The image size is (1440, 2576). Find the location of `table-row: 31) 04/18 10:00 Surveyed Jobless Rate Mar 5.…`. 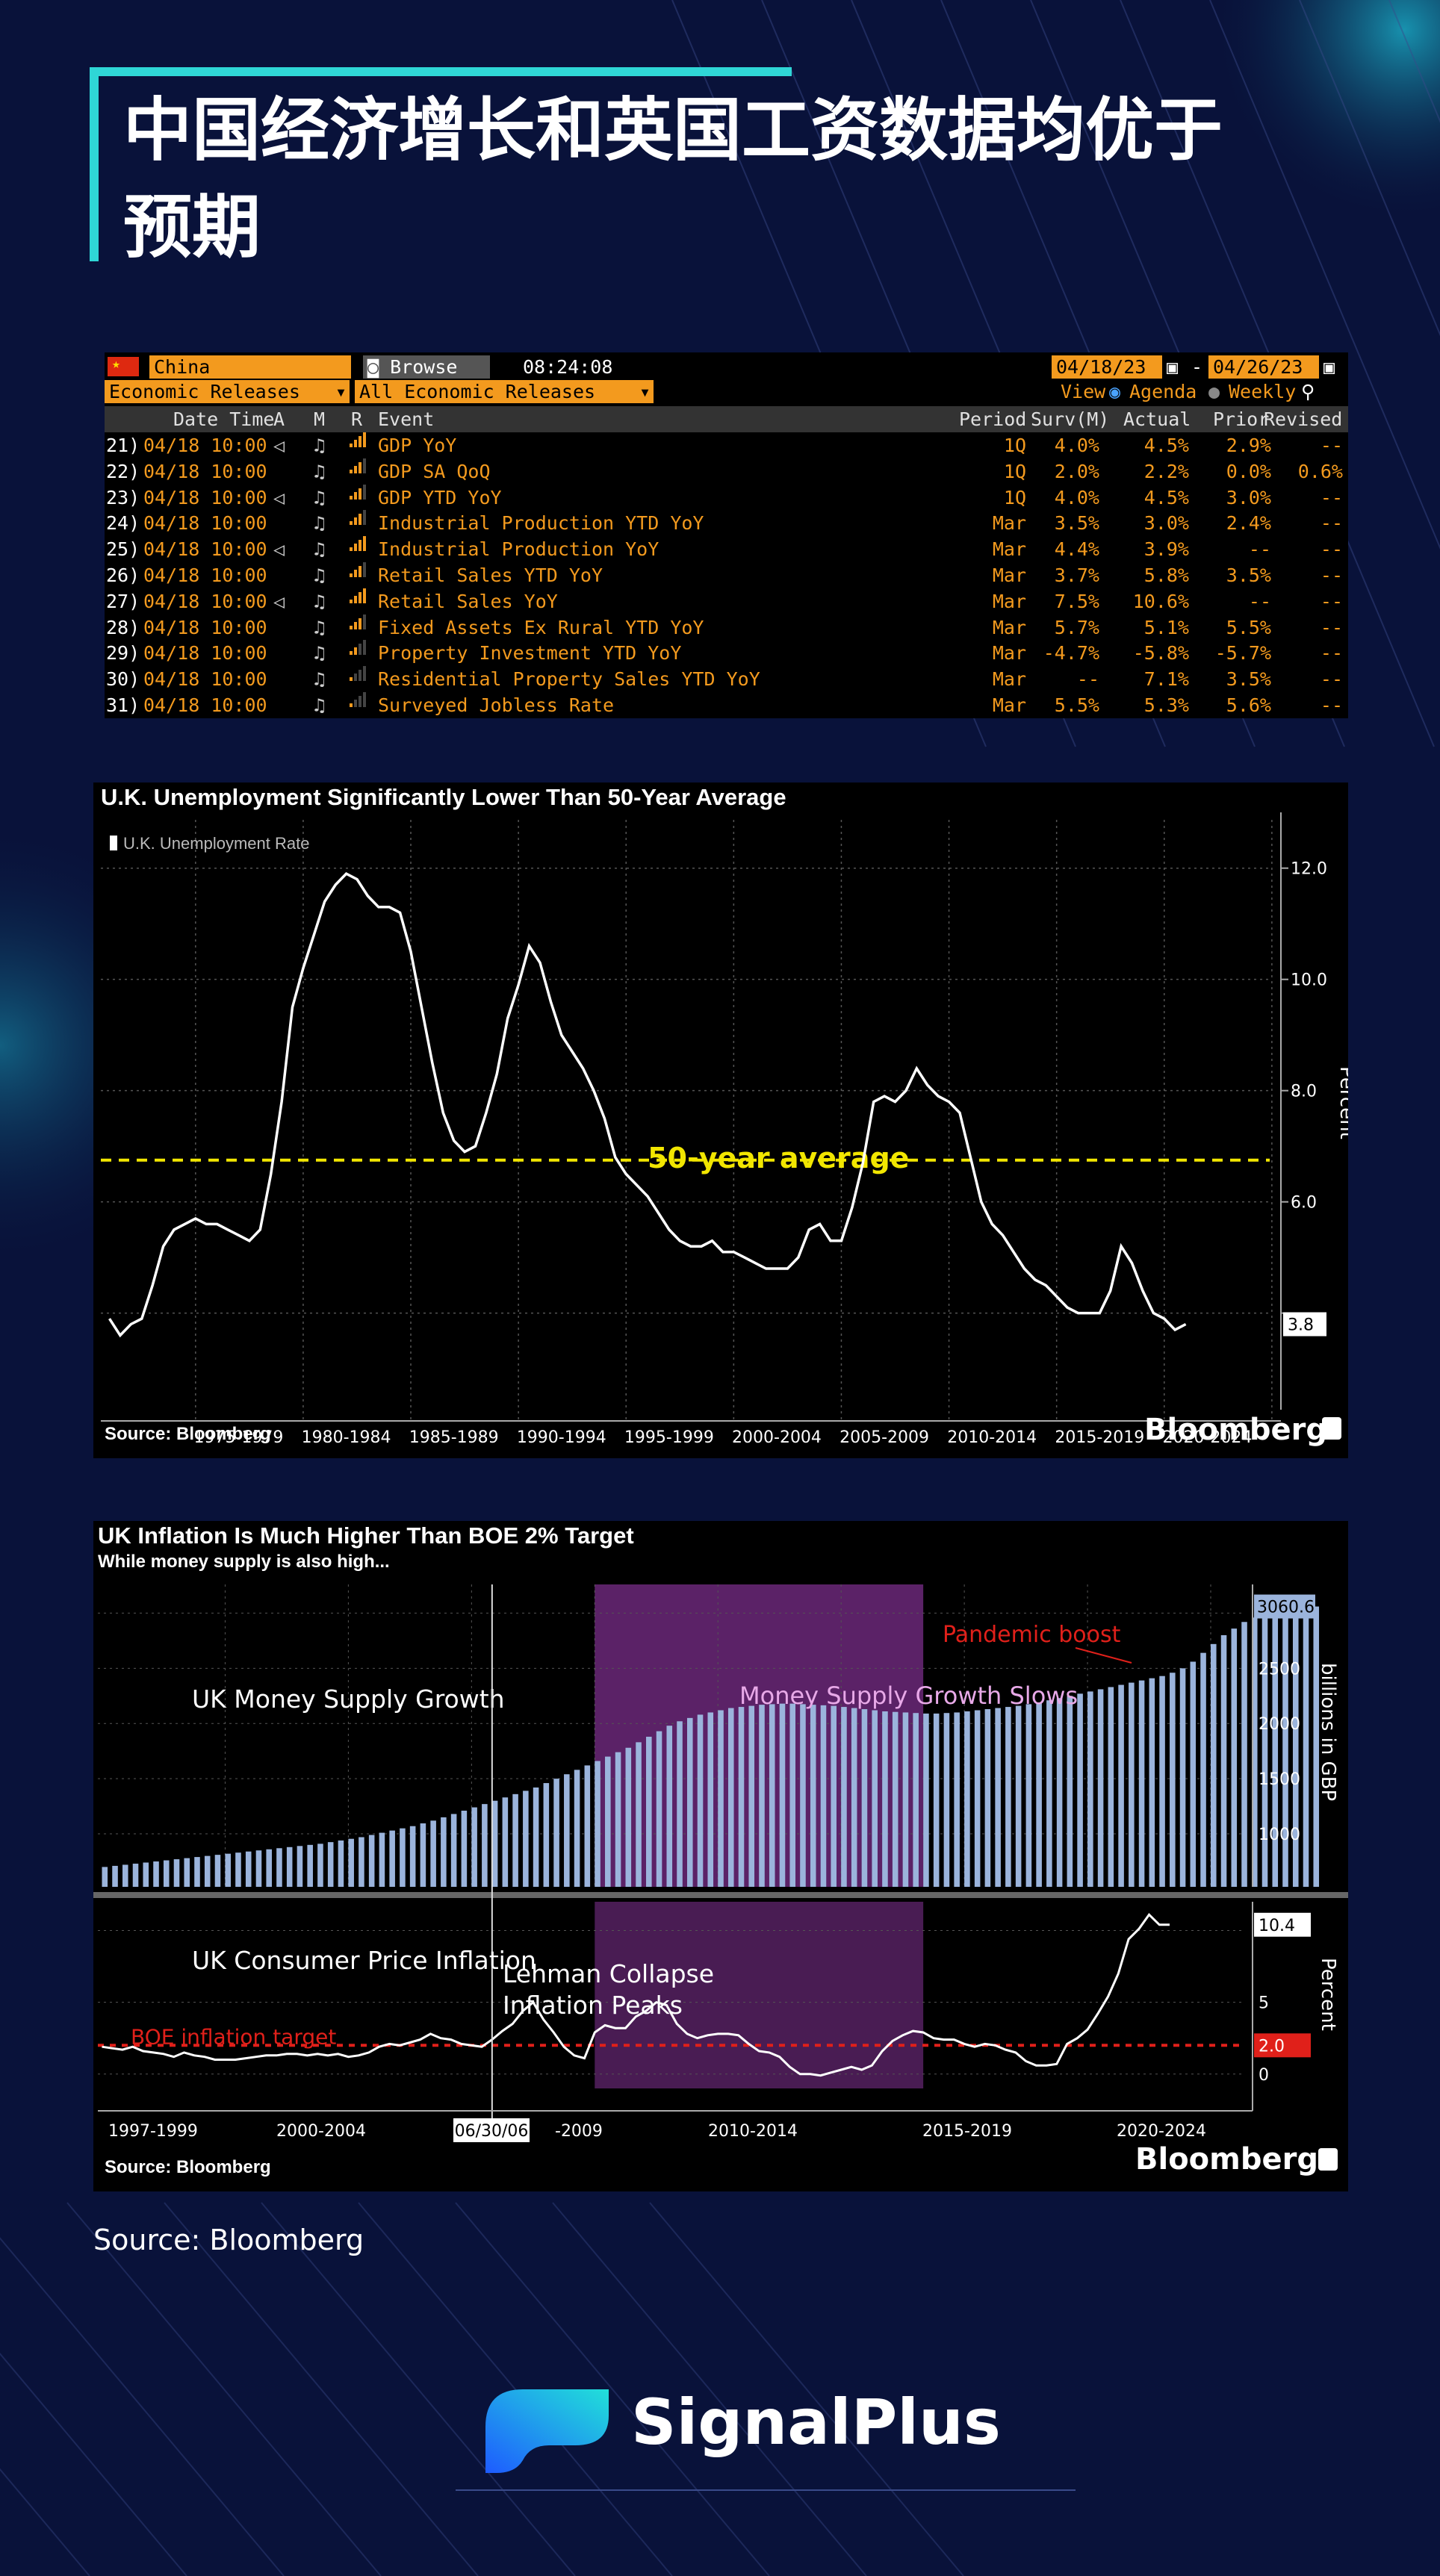

table-row: 31) 04/18 10:00 Surveyed Jobless Rate Mar 5.… is located at coordinates (726, 705).